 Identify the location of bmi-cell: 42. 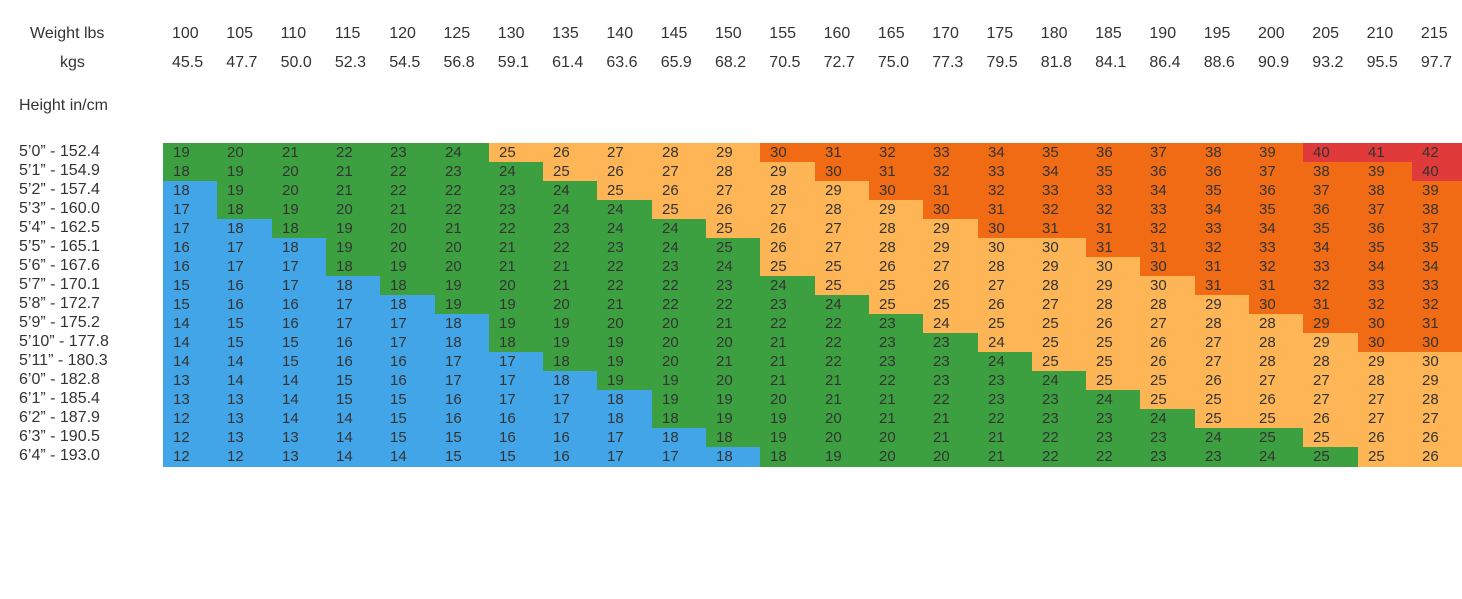
(1437, 153).